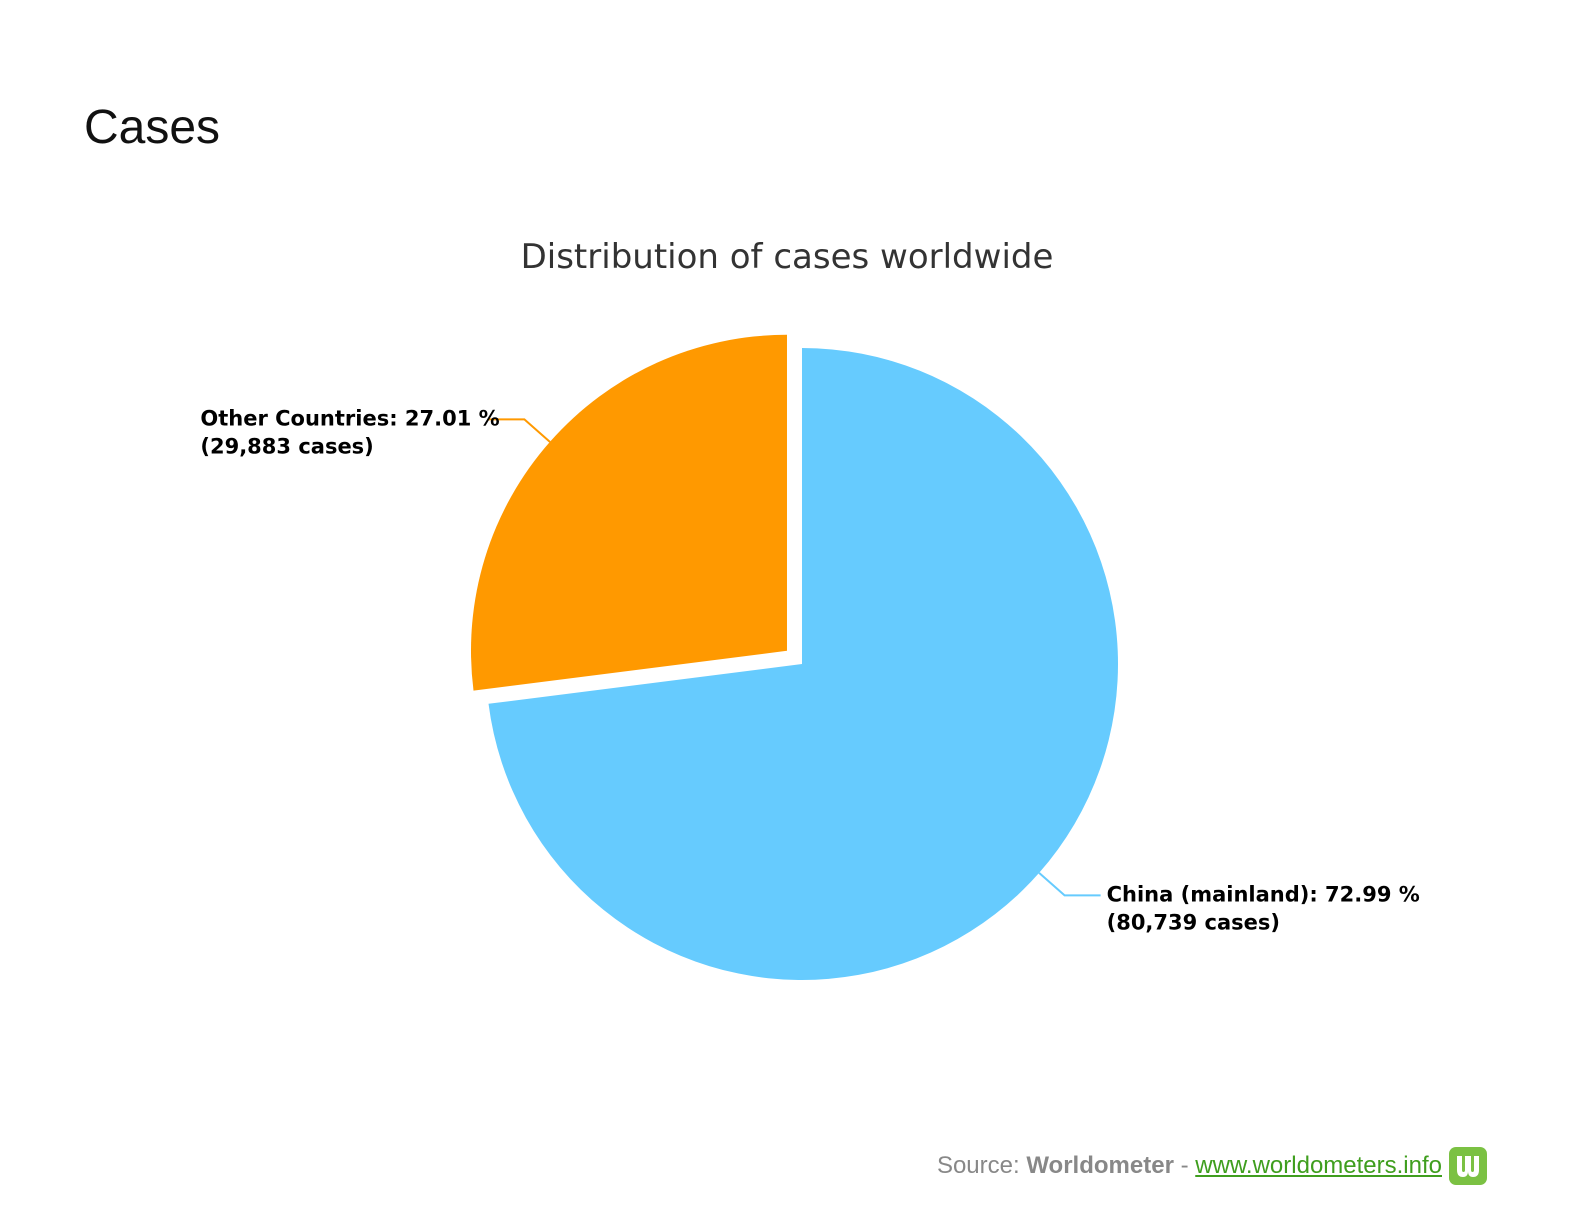  Describe the element at coordinates (1263, 894) in the screenshot. I see `slice-data-label: China (mainland): 72.99 %` at that location.